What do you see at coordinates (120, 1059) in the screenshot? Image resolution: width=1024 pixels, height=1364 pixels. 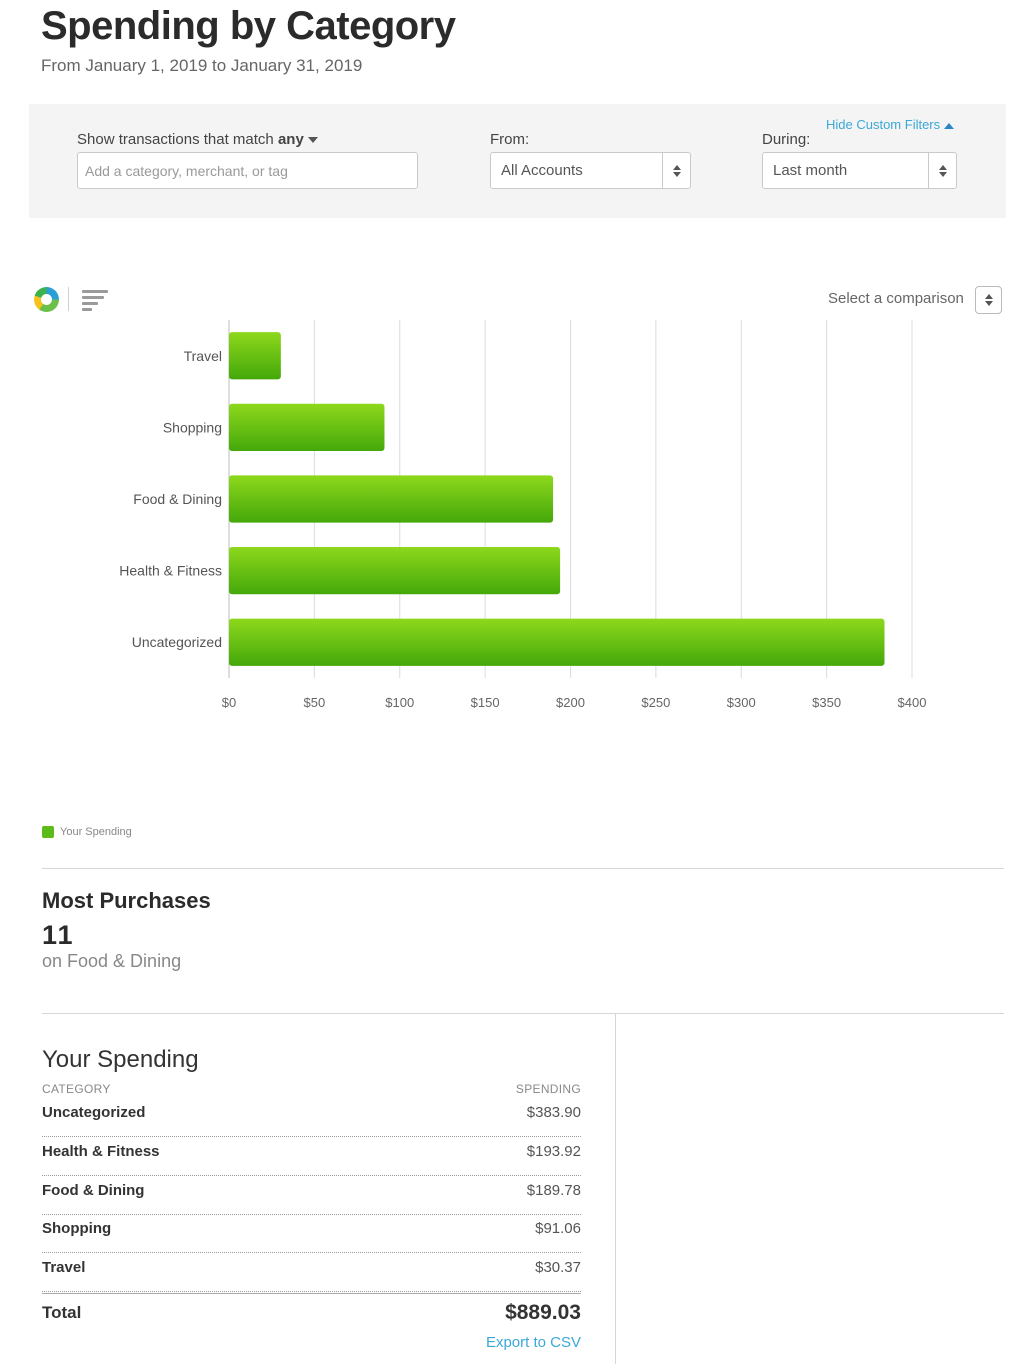 I see `your-spending-title: Your Spending` at bounding box center [120, 1059].